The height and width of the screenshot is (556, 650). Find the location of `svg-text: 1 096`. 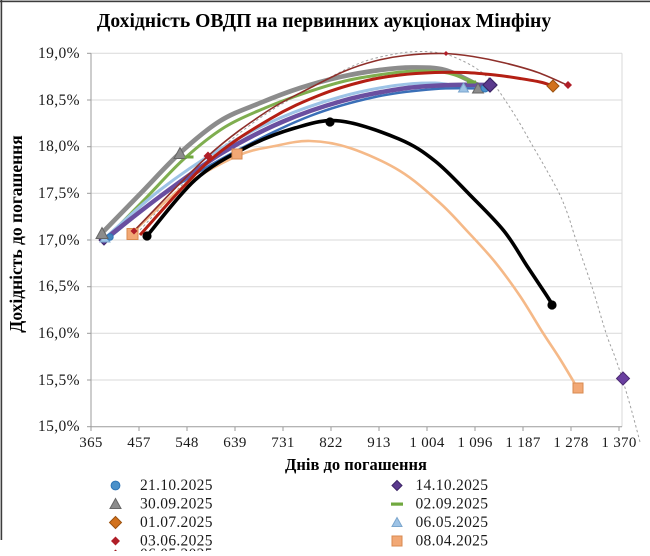

svg-text: 1 096 is located at coordinates (474, 443).